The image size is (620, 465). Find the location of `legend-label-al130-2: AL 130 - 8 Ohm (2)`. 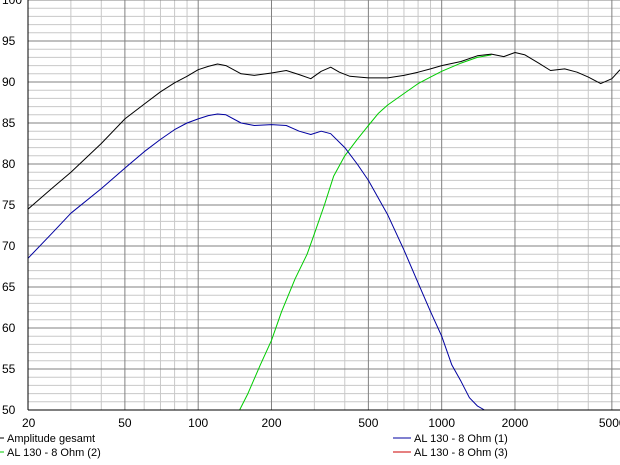

legend-label-al130-2: AL 130 - 8 Ohm (2) is located at coordinates (54, 453).